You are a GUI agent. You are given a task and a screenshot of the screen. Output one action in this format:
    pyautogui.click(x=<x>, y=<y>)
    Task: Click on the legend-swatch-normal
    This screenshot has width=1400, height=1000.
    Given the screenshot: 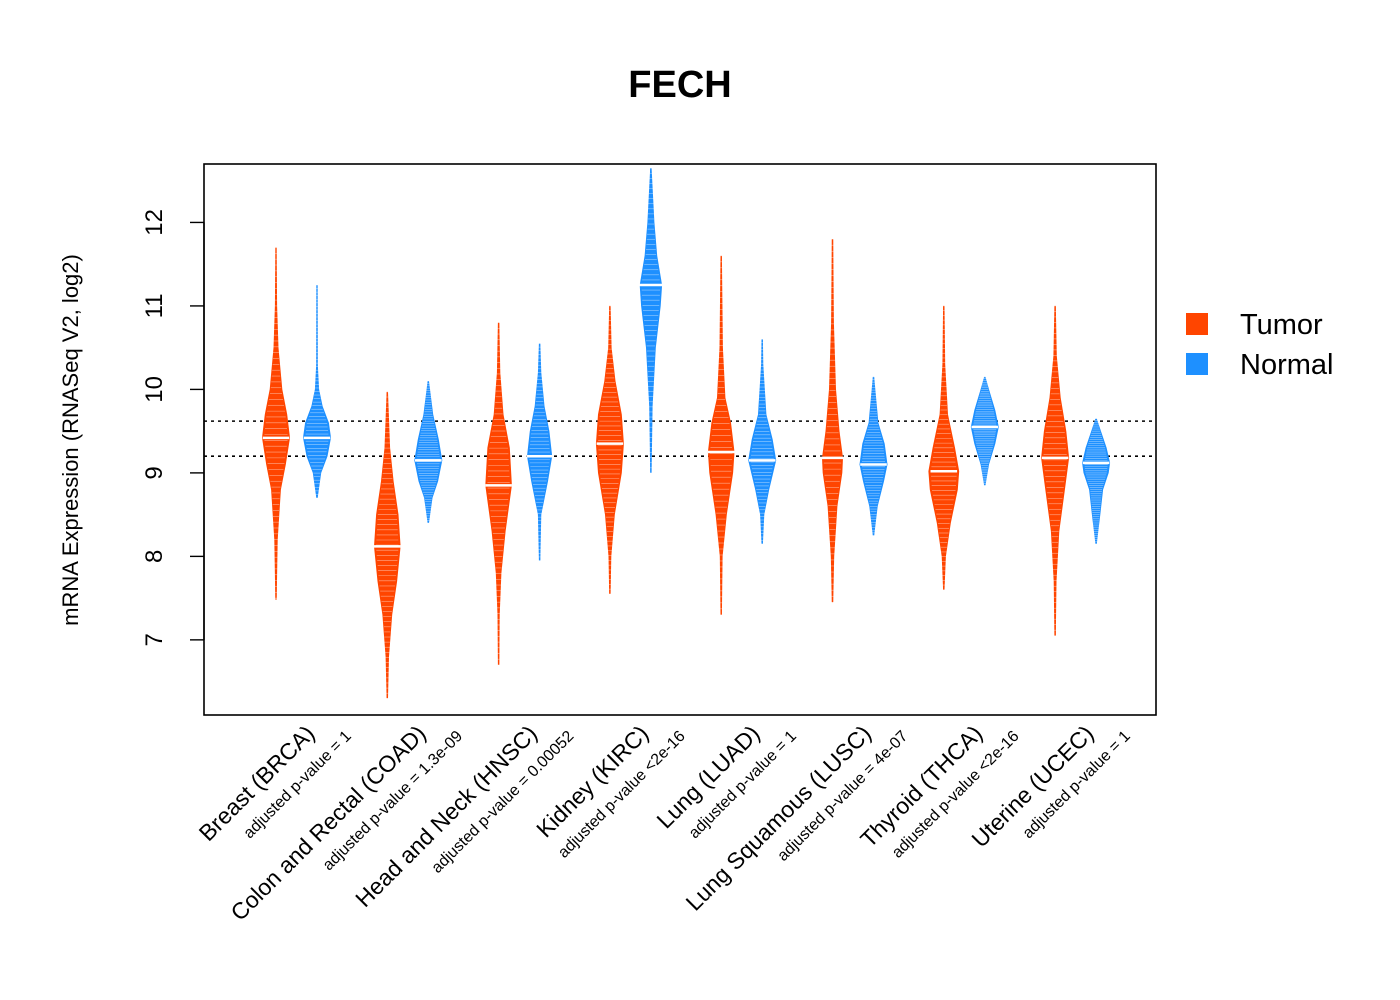 What is the action you would take?
    pyautogui.click(x=1197, y=364)
    